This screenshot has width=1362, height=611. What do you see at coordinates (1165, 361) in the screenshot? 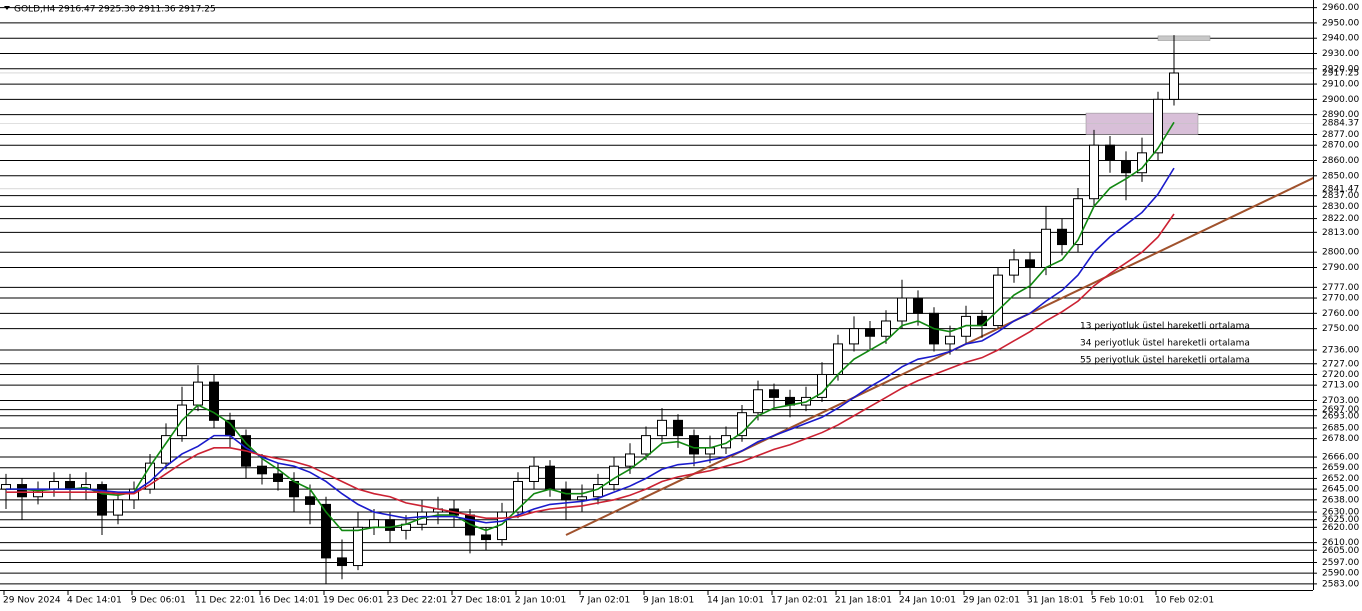
I see `legend-label: 55 periyotluk üstel hareketli ortalama` at bounding box center [1165, 361].